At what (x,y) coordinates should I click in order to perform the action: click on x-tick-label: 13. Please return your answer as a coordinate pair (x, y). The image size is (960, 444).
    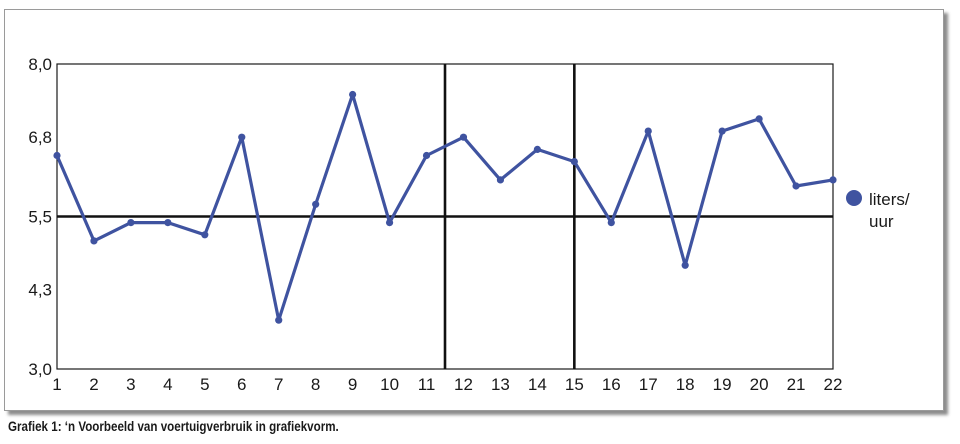
    Looking at the image, I should click on (500, 384).